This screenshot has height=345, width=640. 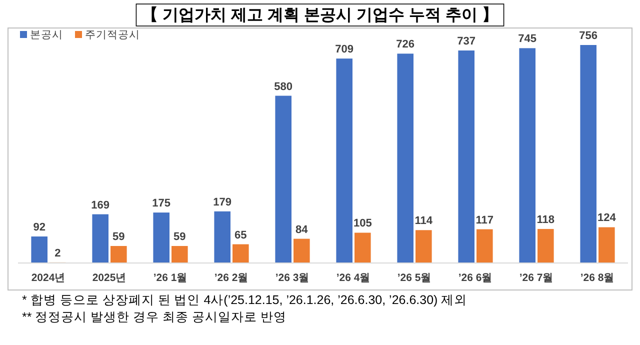 What do you see at coordinates (597, 278) in the screenshot?
I see `x-tick-label: ’26 8월` at bounding box center [597, 278].